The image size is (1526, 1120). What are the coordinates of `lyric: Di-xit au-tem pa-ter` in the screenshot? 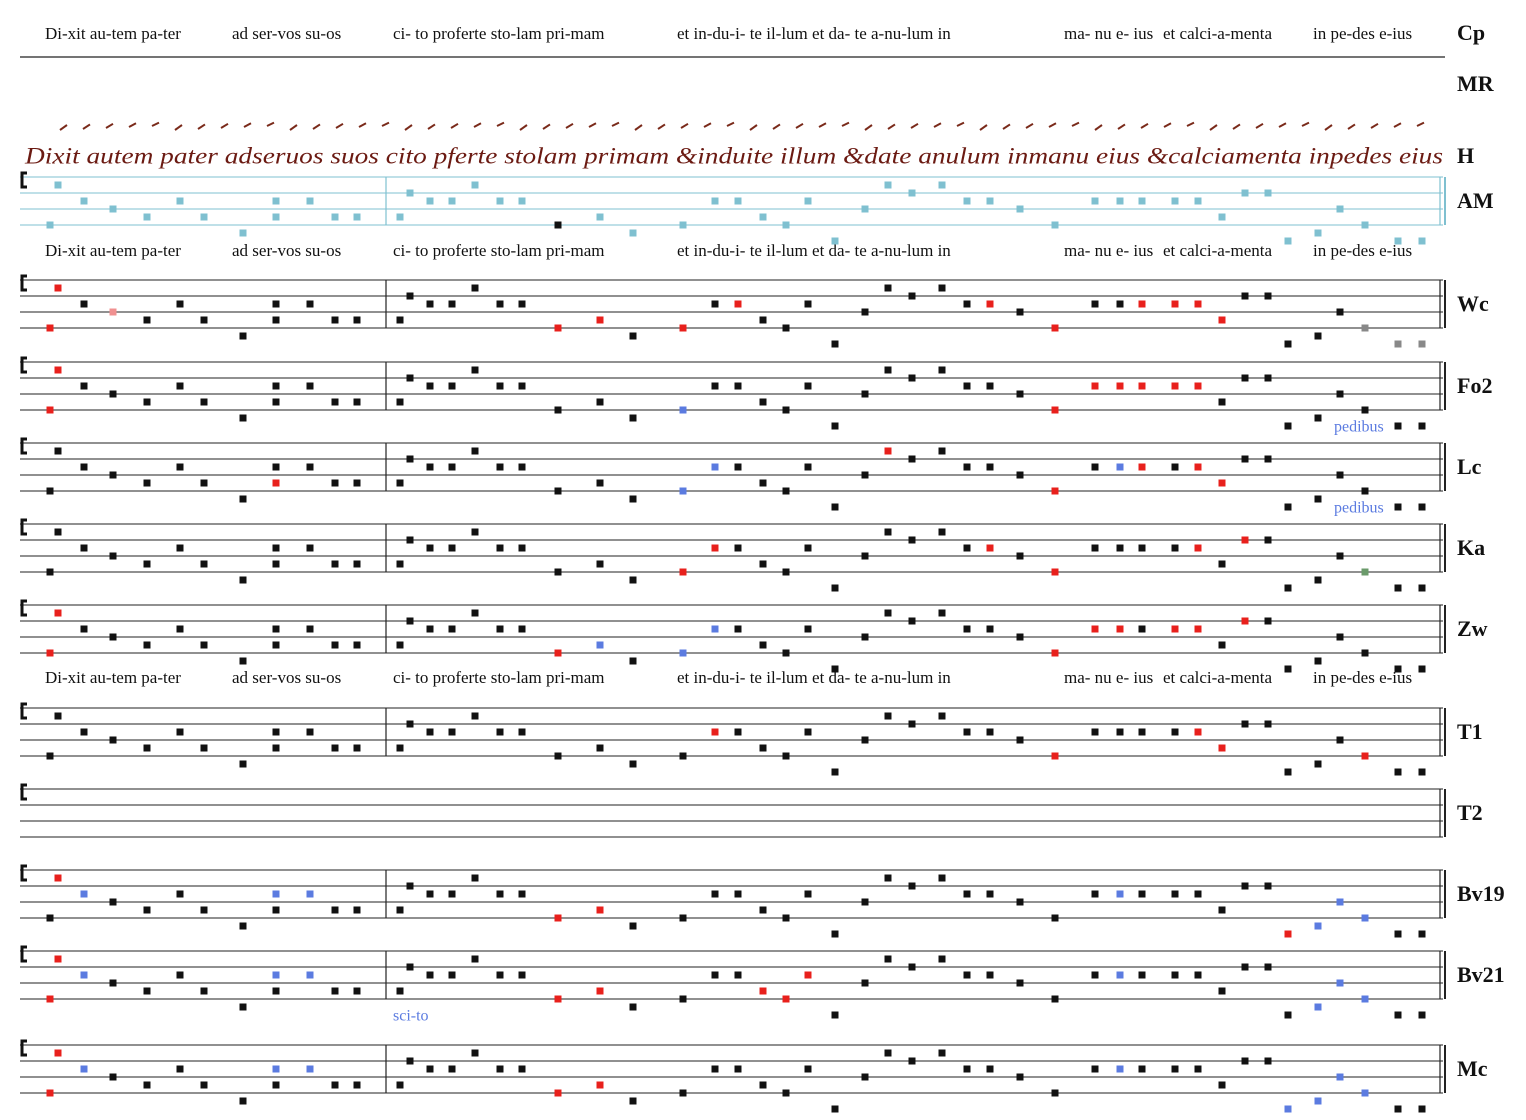 It's located at (113, 33).